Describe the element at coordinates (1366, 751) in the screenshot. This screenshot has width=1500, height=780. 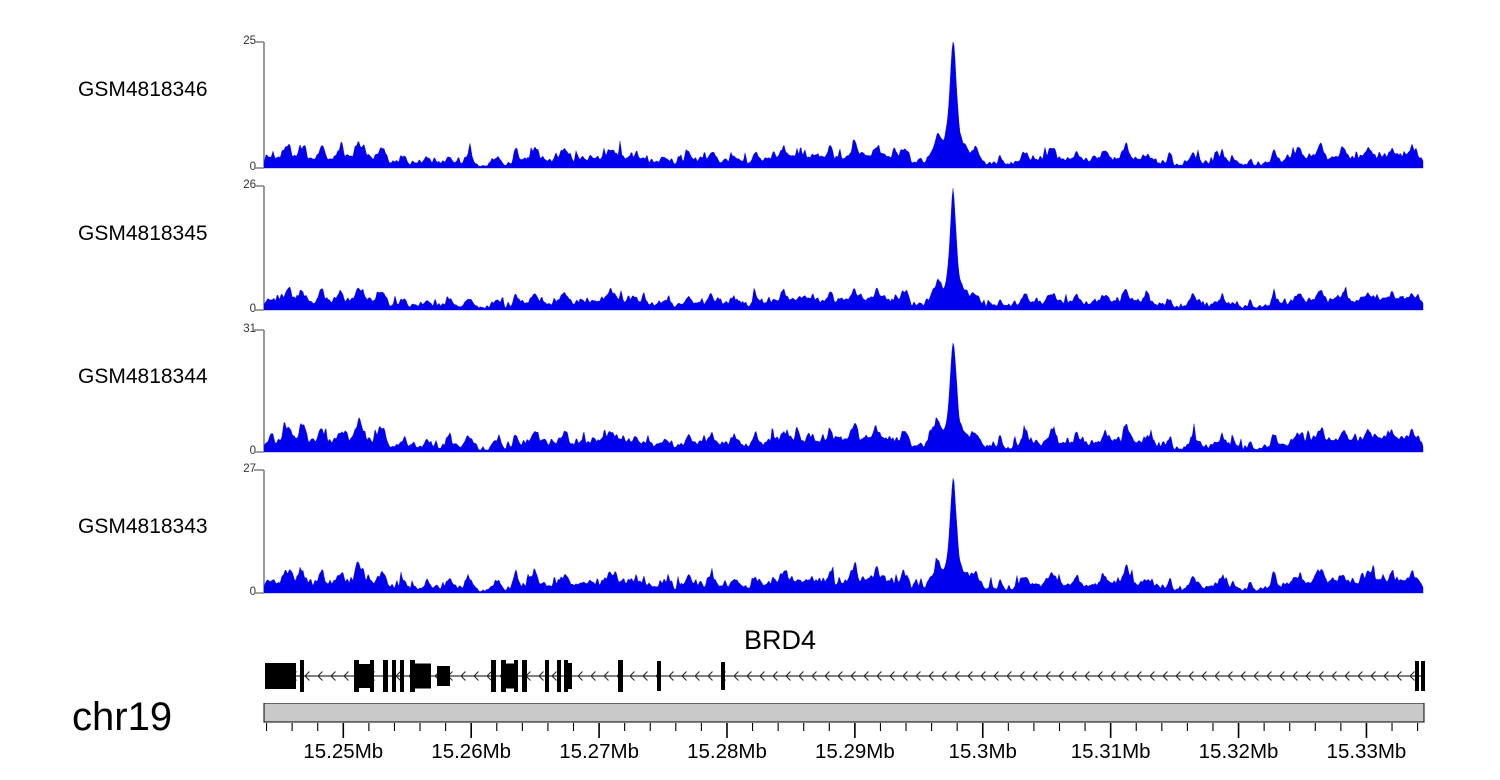
I see `ruler-tick-label: 15.33Mb` at that location.